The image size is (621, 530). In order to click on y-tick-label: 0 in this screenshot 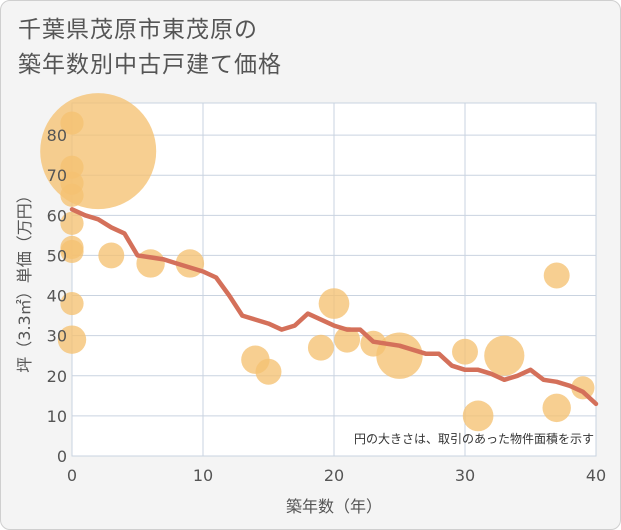, I will do `click(62, 456)`.